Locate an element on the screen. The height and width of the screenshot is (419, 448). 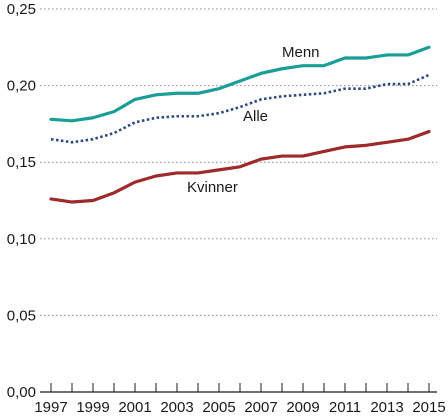
x-tick-label: 2013 is located at coordinates (386, 407).